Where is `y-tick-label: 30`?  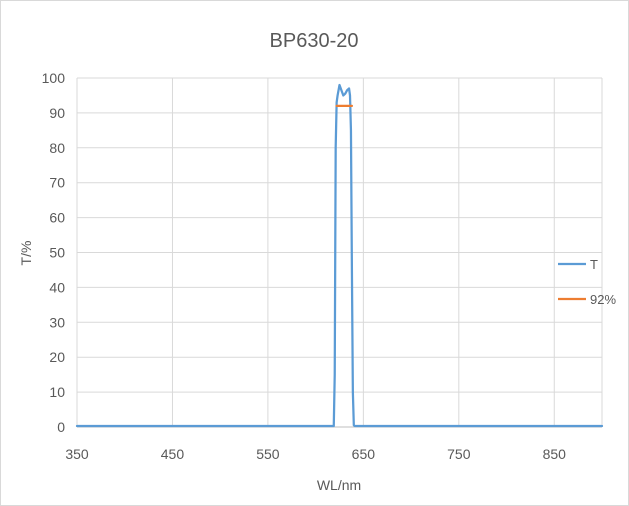 y-tick-label: 30 is located at coordinates (57, 322).